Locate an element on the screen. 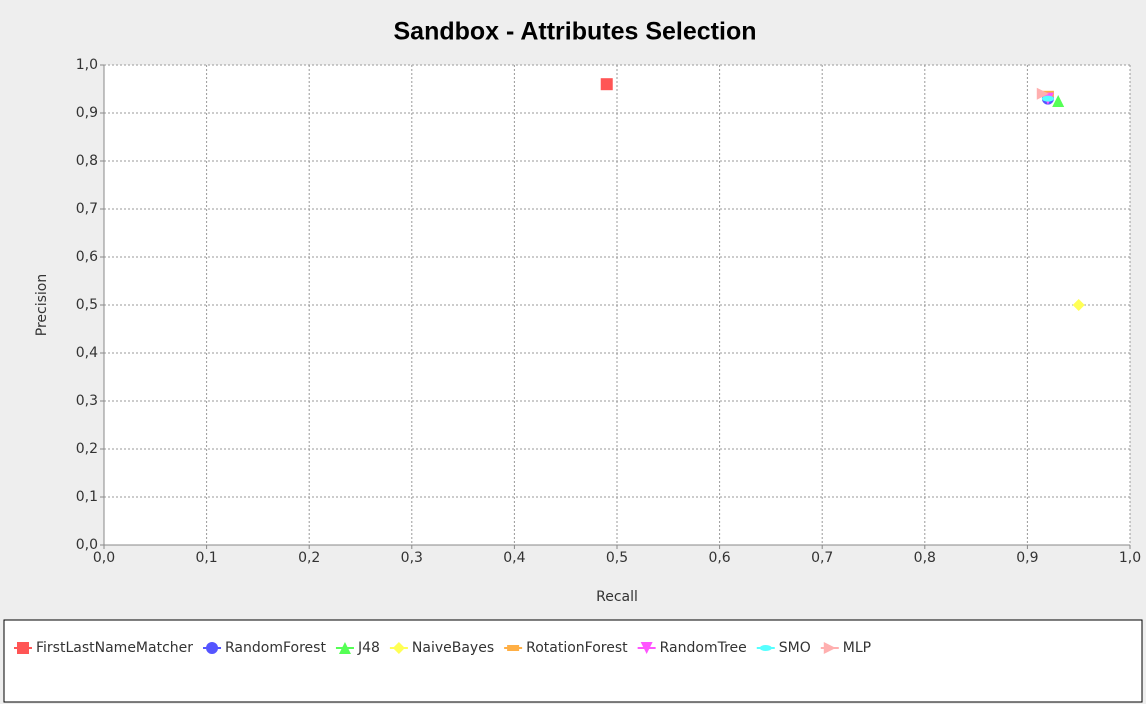  legend-label: RandomForest is located at coordinates (275, 648).